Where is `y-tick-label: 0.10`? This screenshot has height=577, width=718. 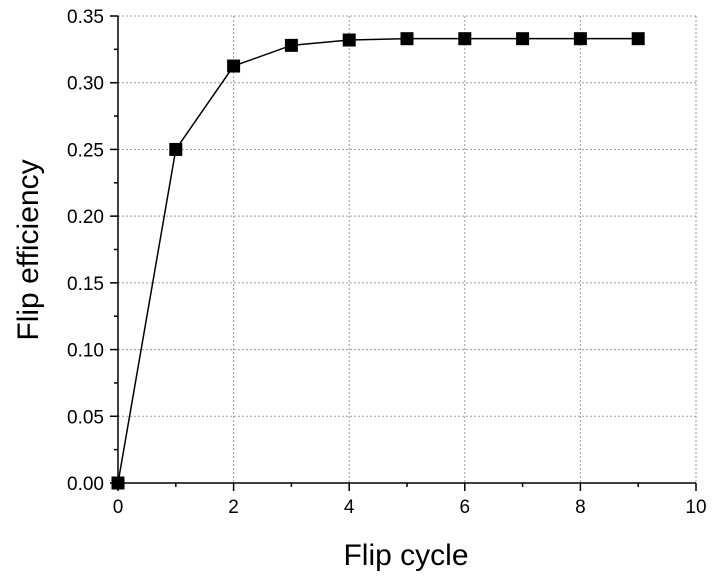
y-tick-label: 0.10 is located at coordinates (85, 351).